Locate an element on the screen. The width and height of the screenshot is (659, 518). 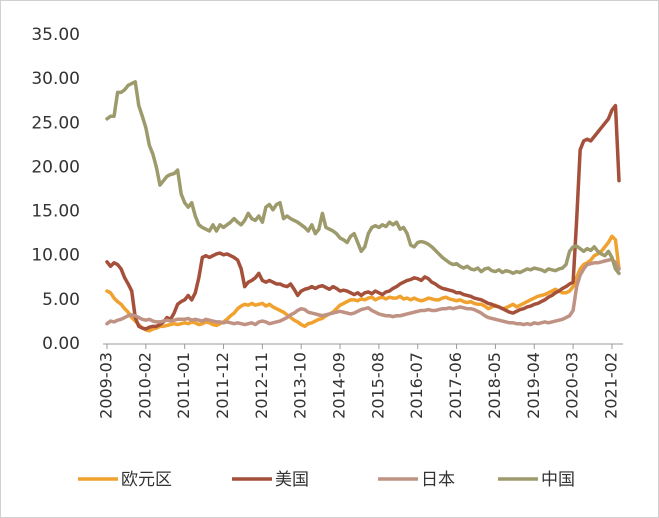
y-tick-label: 10.00 is located at coordinates (55, 256).